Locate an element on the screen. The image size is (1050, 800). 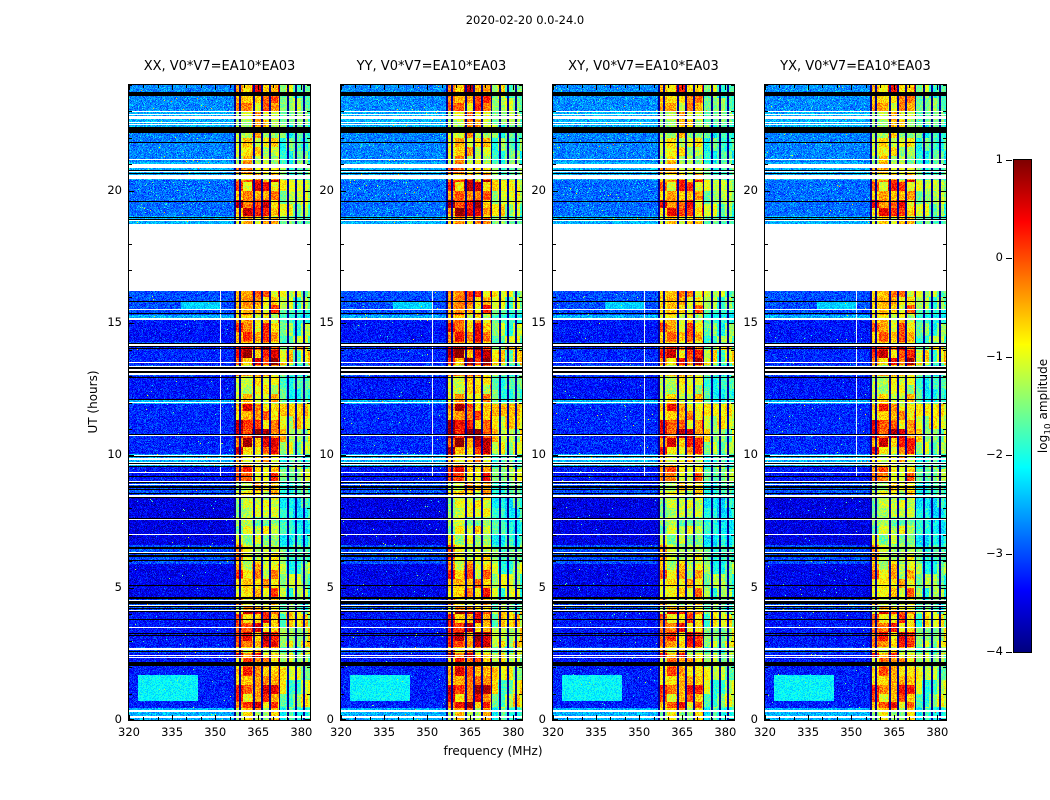
spectrogram-panel-xx is located at coordinates (219, 402).